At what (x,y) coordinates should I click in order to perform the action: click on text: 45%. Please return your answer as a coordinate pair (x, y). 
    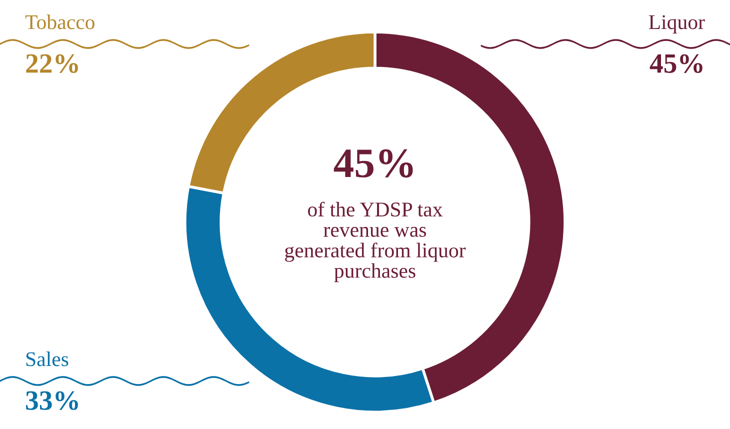
    Looking at the image, I should click on (373, 163).